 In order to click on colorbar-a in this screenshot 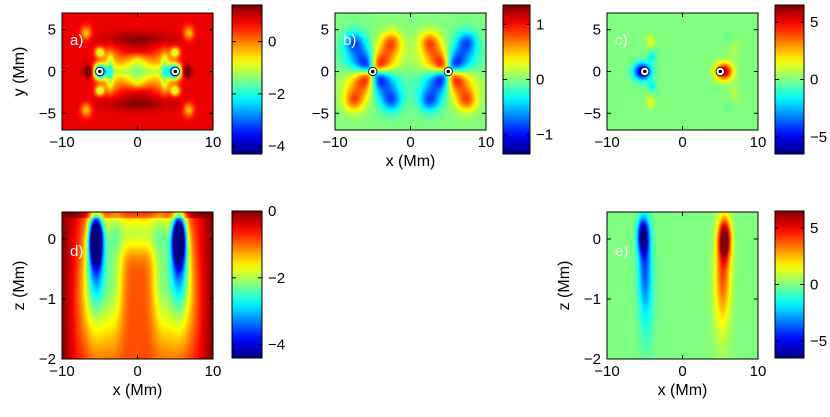, I will do `click(247, 79)`.